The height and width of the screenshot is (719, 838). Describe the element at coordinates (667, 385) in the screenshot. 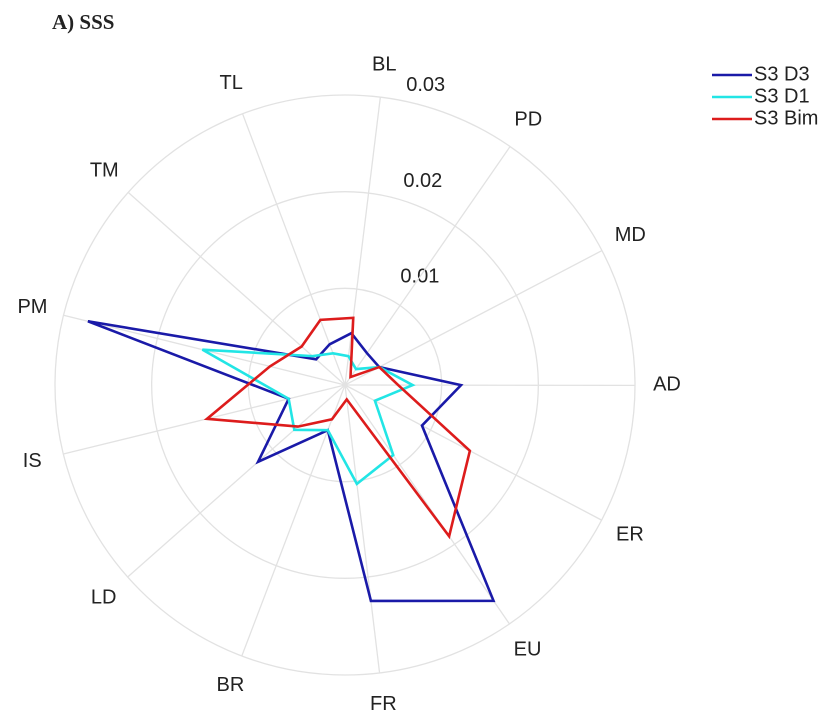

I see `category-label: AD` at that location.